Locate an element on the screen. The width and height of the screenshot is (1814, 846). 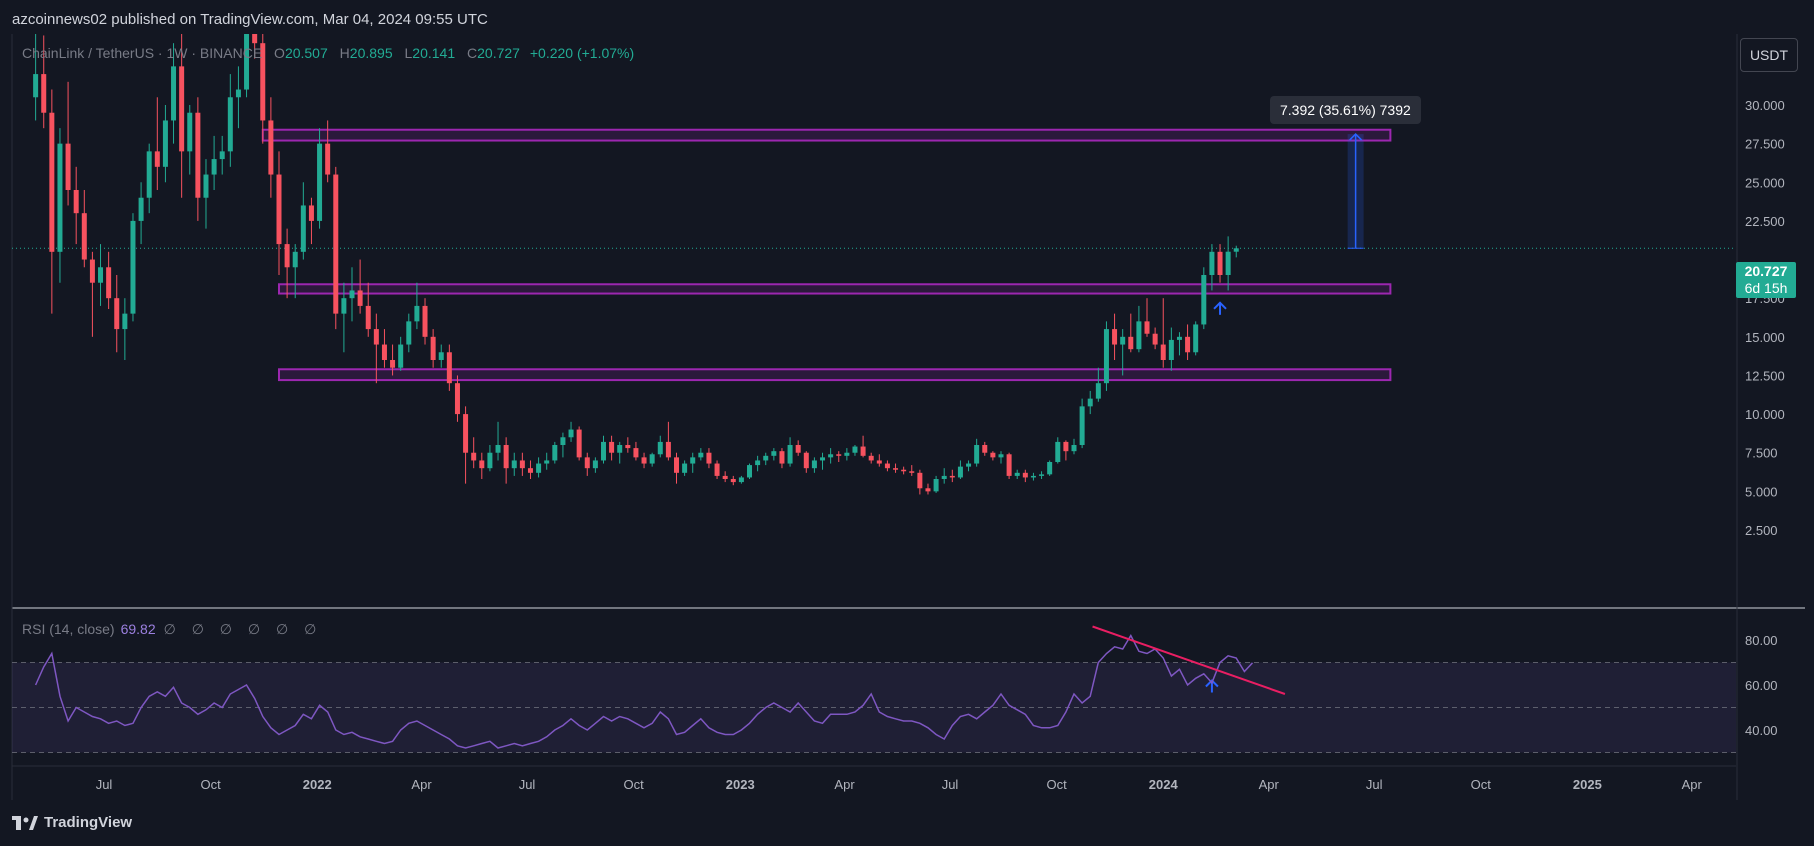
open-value: 20.507 is located at coordinates (306, 53).